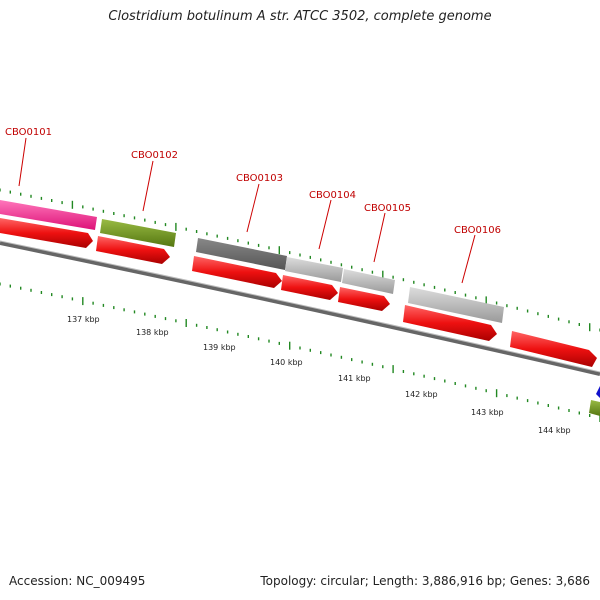 This screenshot has height=600, width=600. I want to click on kbp-label: 138 kbp, so click(152, 332).